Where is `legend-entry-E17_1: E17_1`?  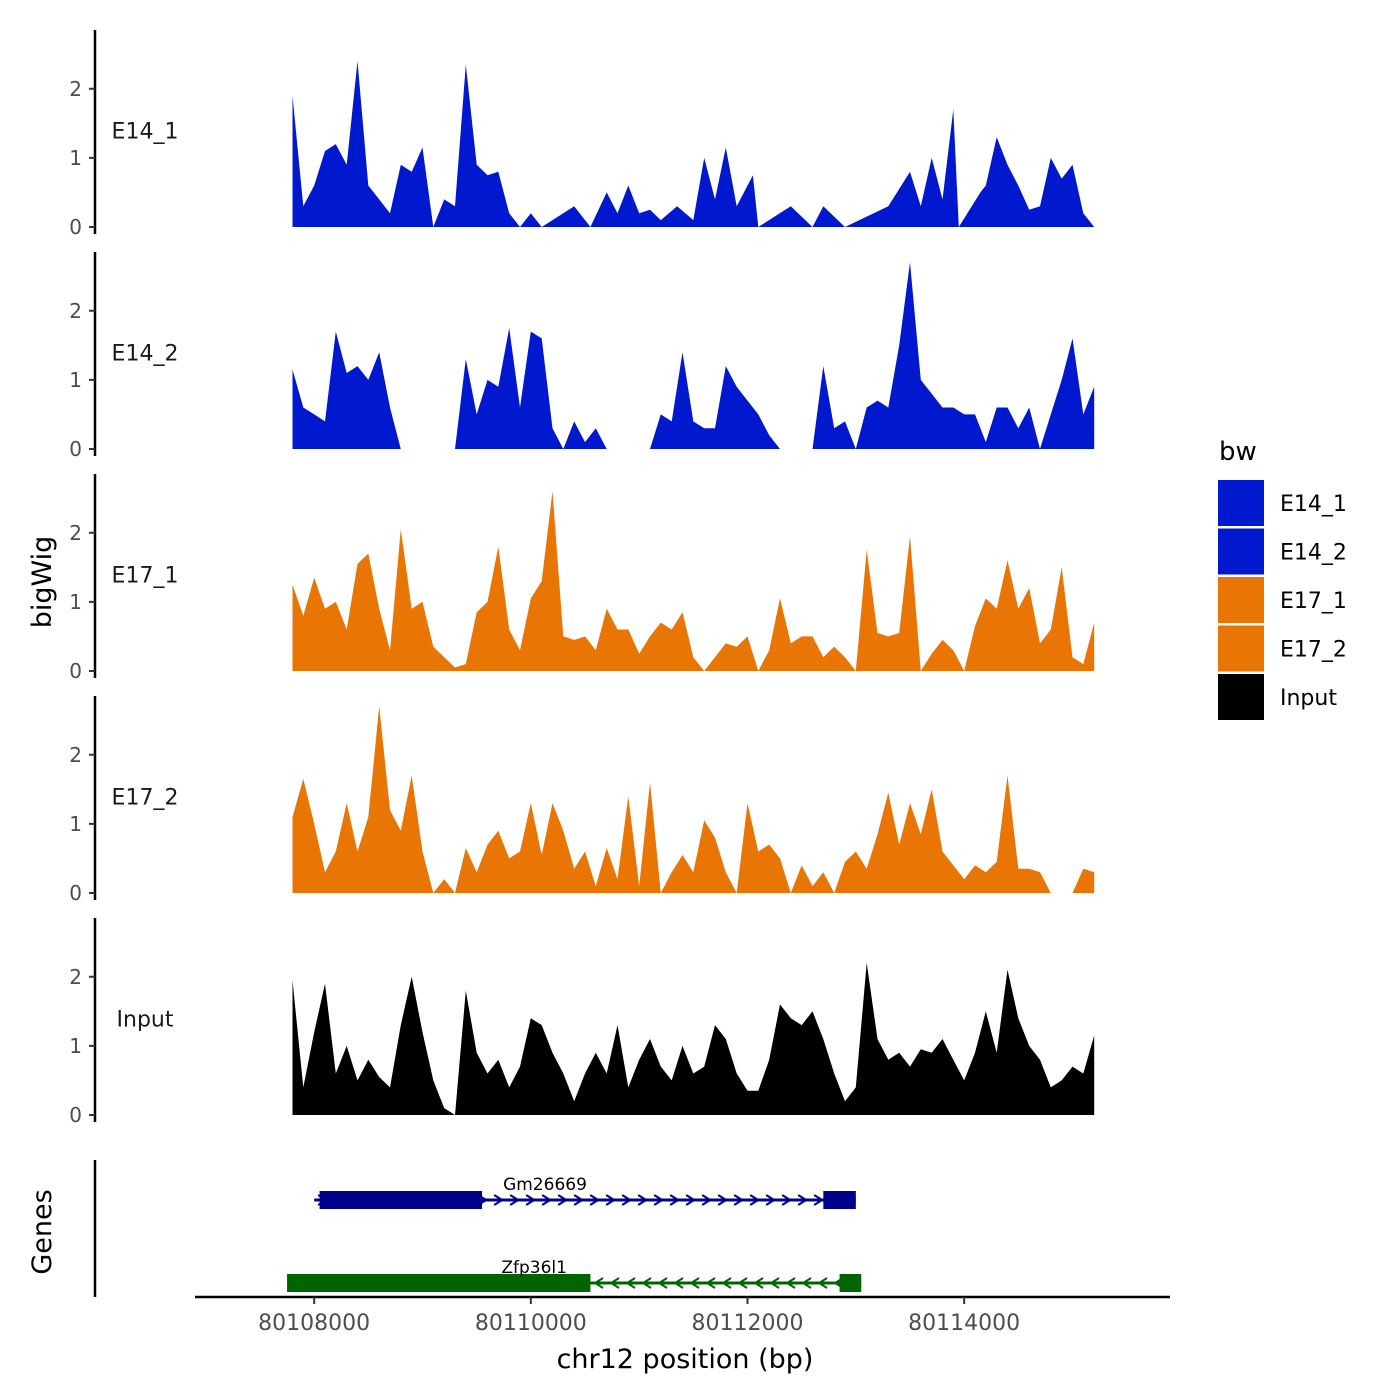 legend-entry-E17_1: E17_1 is located at coordinates (1282, 600).